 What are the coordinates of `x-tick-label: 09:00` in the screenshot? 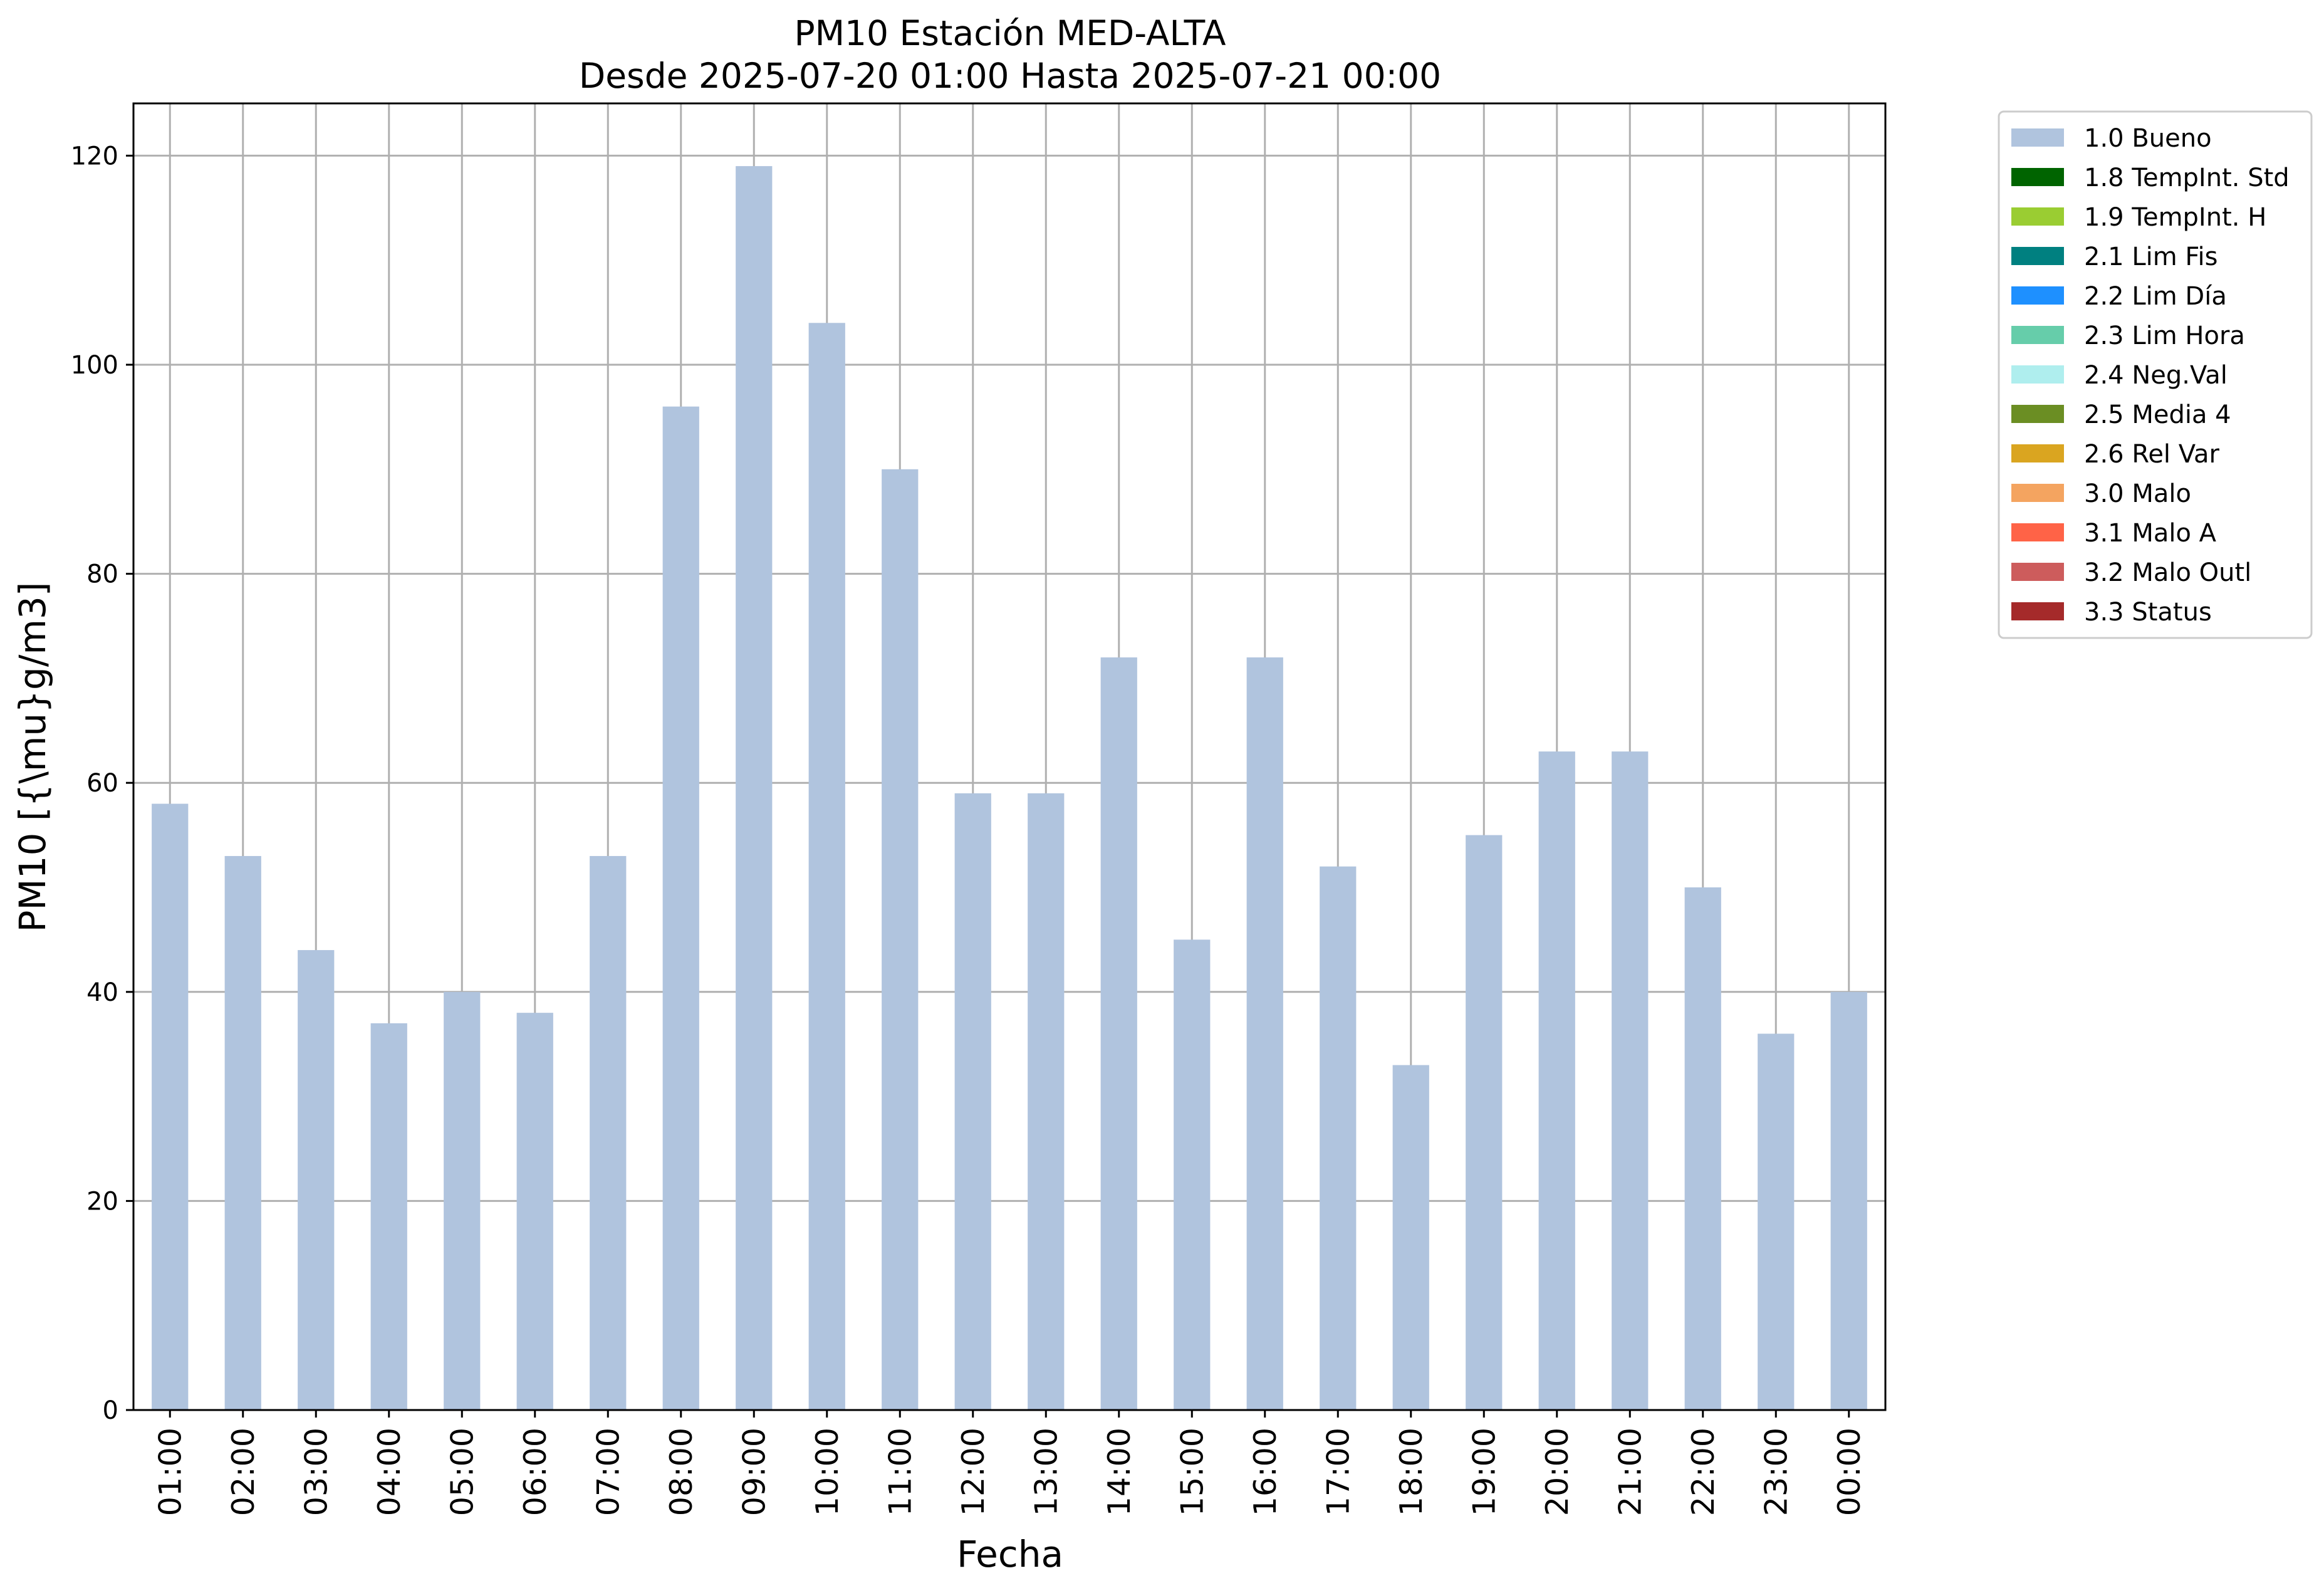 It's located at (754, 1472).